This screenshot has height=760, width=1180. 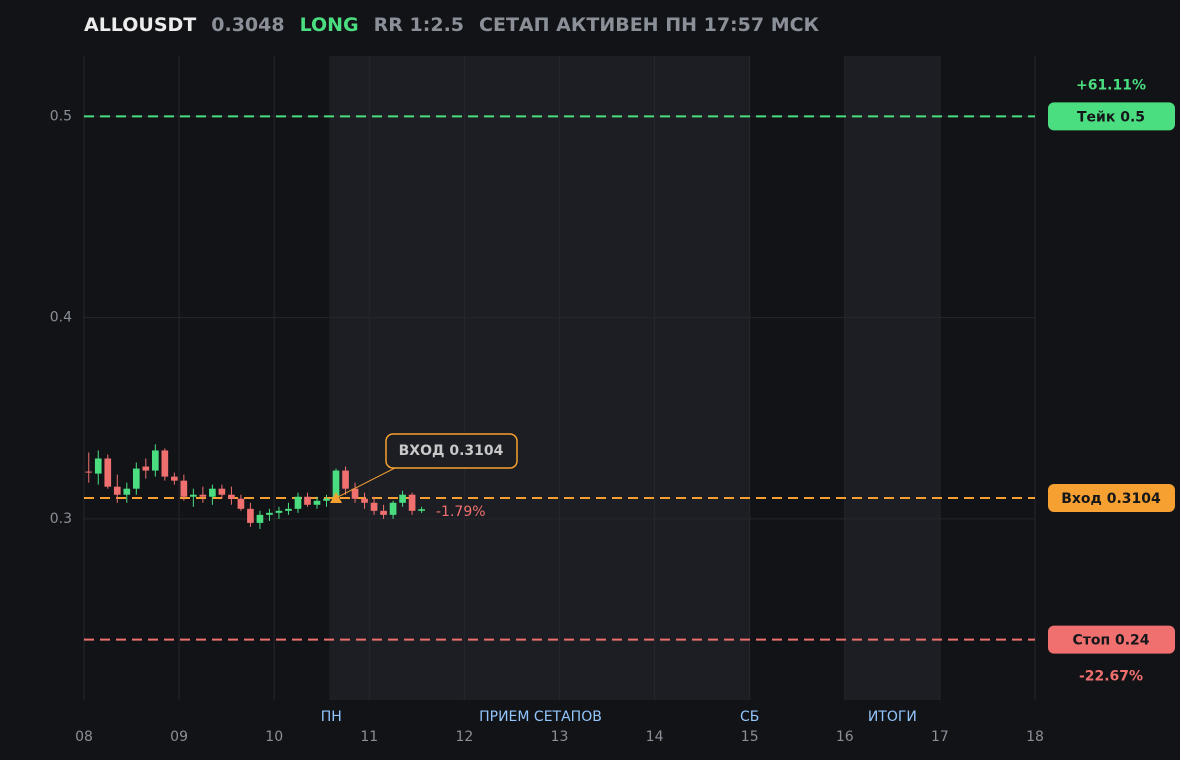 I want to click on x-tick-label: 16, so click(x=845, y=737).